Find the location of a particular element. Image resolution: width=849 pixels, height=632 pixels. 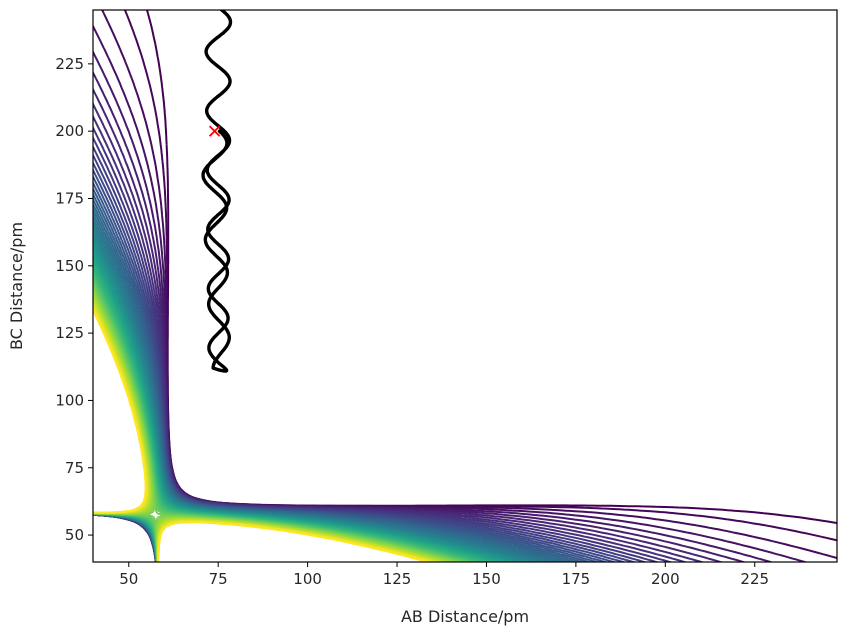

trajectory-line is located at coordinates (217, 191).